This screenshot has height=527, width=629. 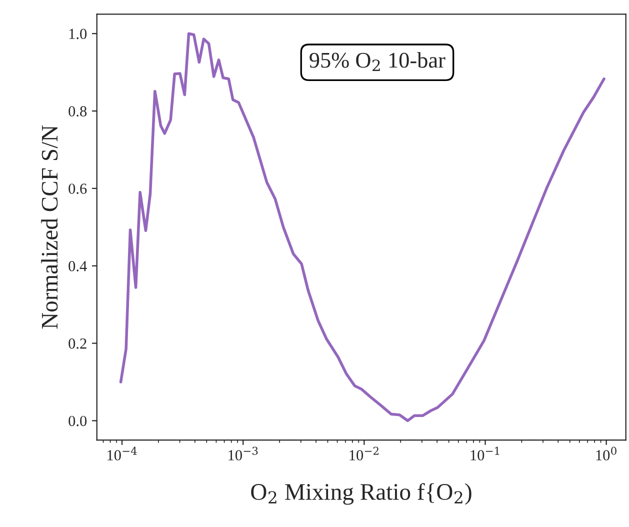 What do you see at coordinates (77, 189) in the screenshot?
I see `y-tick-label: 0.6` at bounding box center [77, 189].